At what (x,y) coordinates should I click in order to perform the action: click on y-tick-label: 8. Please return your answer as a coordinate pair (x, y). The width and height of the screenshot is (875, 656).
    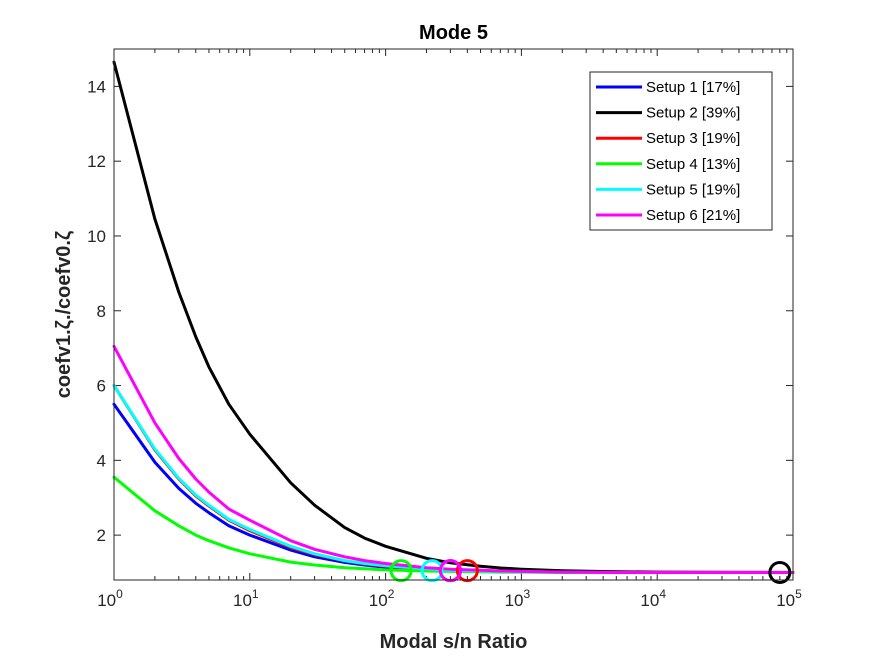
    Looking at the image, I should click on (101, 311).